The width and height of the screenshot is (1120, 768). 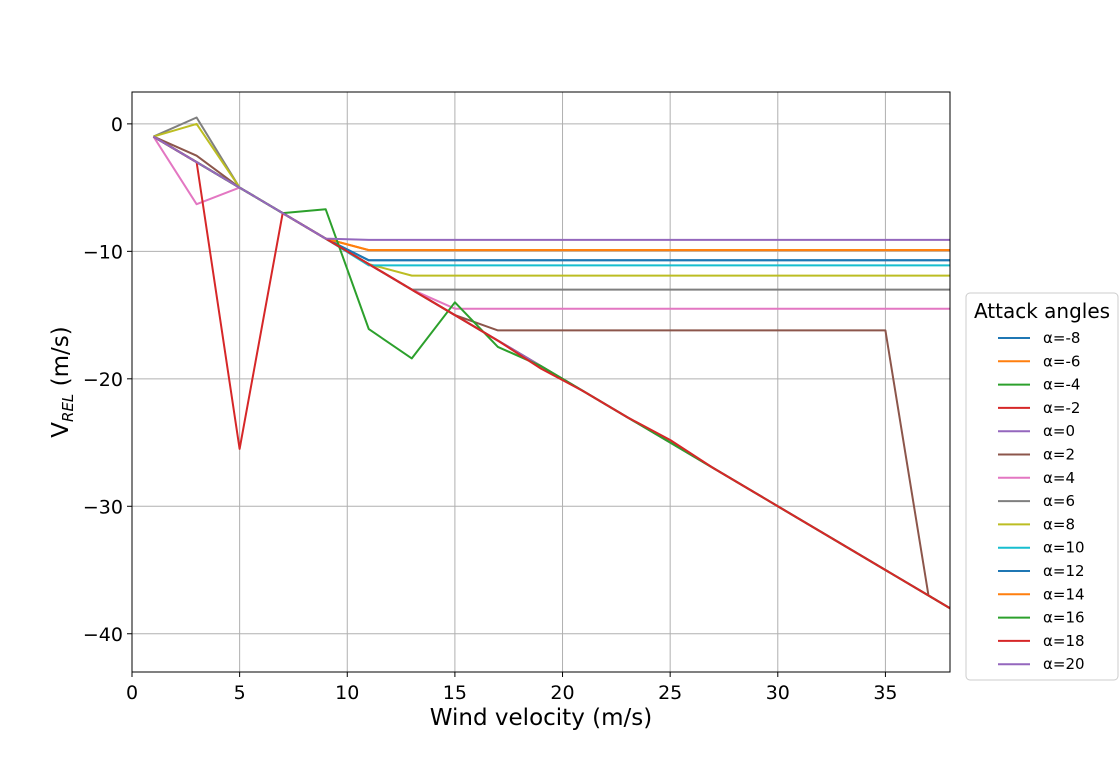 What do you see at coordinates (103, 380) in the screenshot?
I see `y-tick-label: −20` at bounding box center [103, 380].